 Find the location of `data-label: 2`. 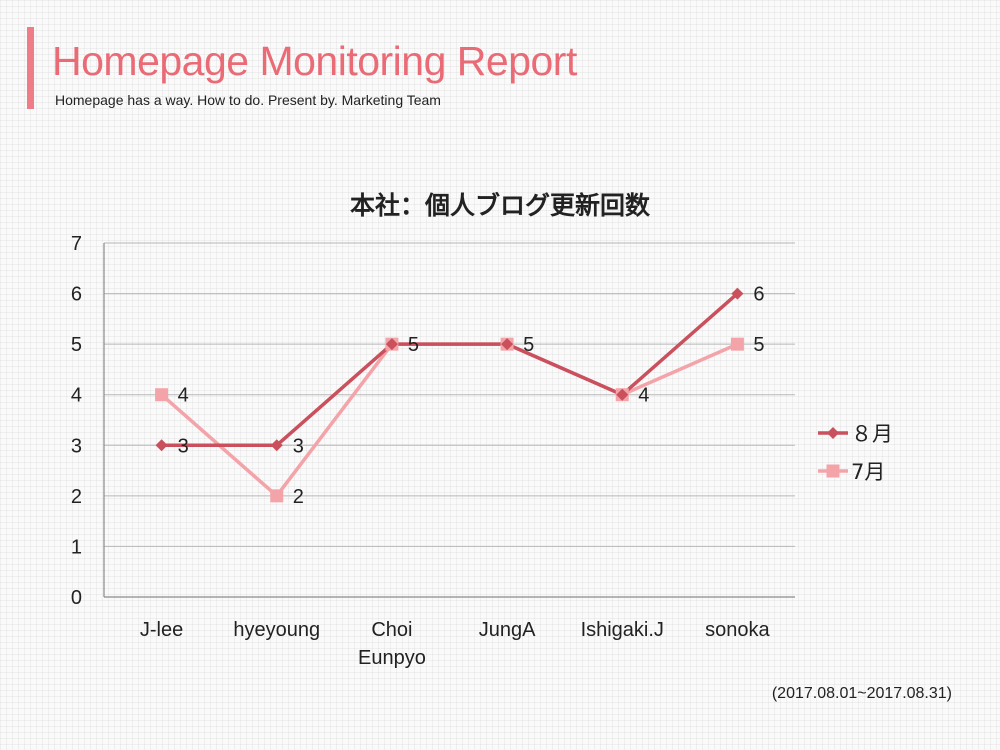

data-label: 2 is located at coordinates (298, 497).